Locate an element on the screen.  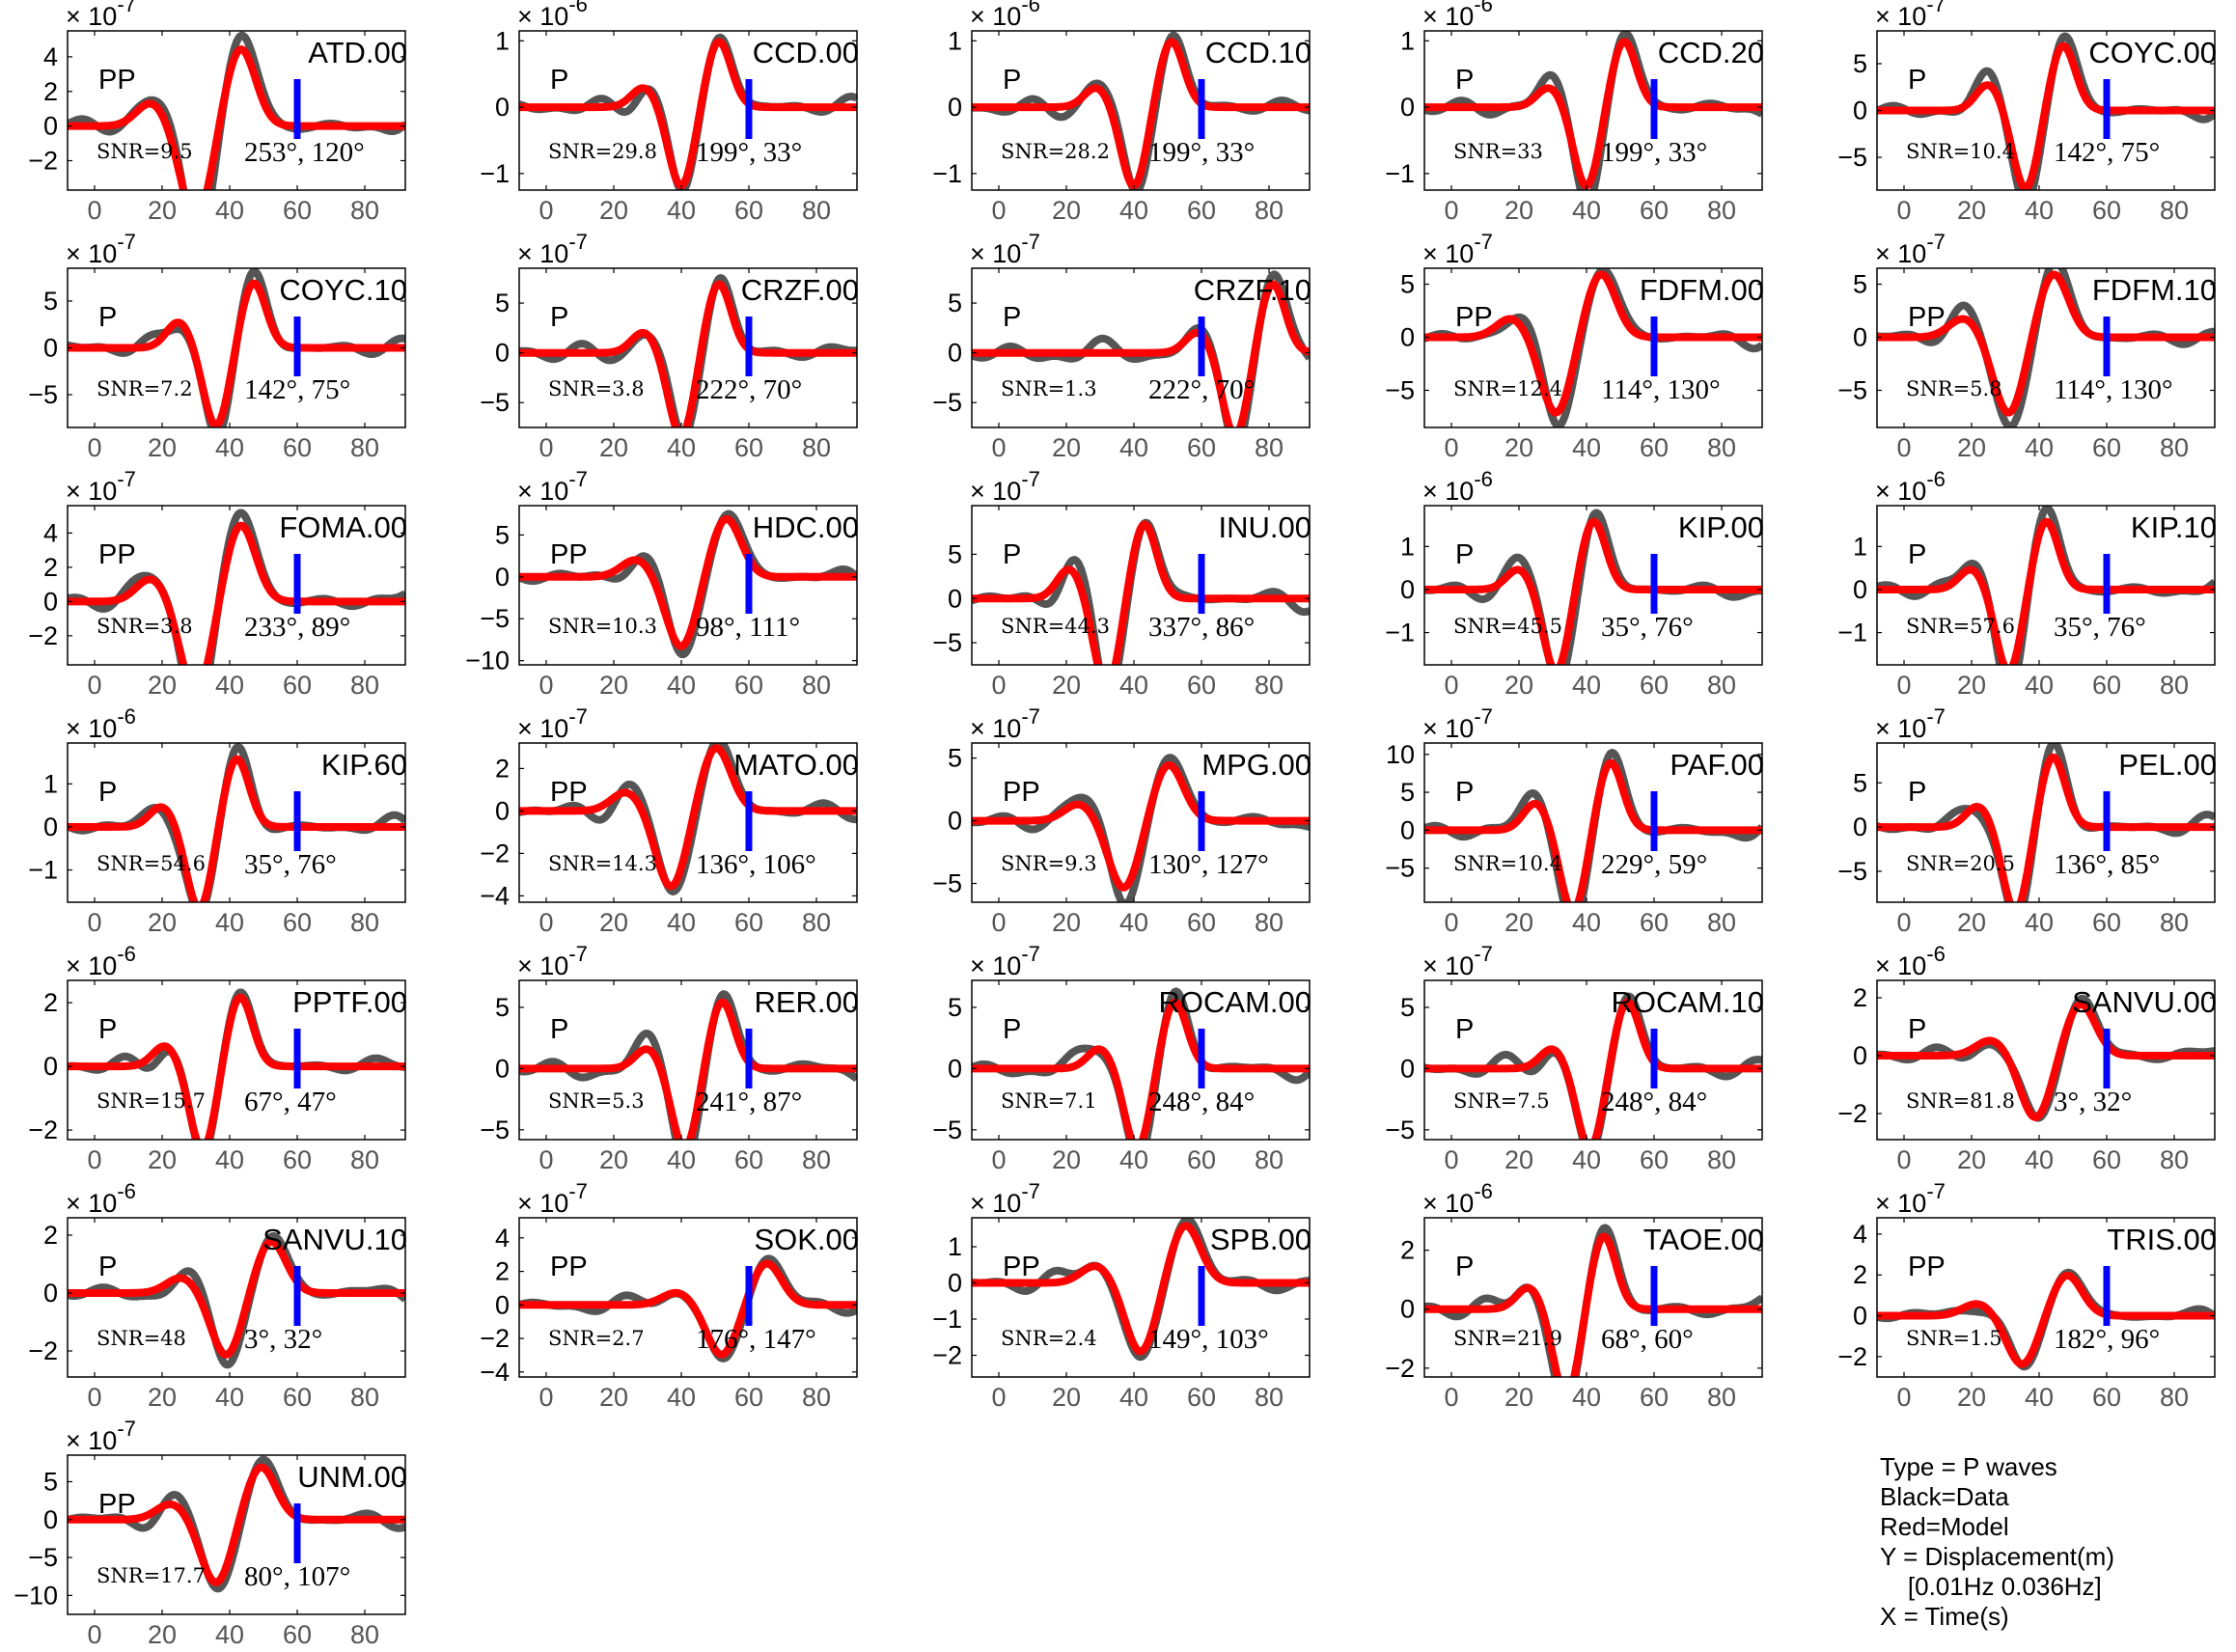
snr-label: SNR=3.8 is located at coordinates (145, 626).